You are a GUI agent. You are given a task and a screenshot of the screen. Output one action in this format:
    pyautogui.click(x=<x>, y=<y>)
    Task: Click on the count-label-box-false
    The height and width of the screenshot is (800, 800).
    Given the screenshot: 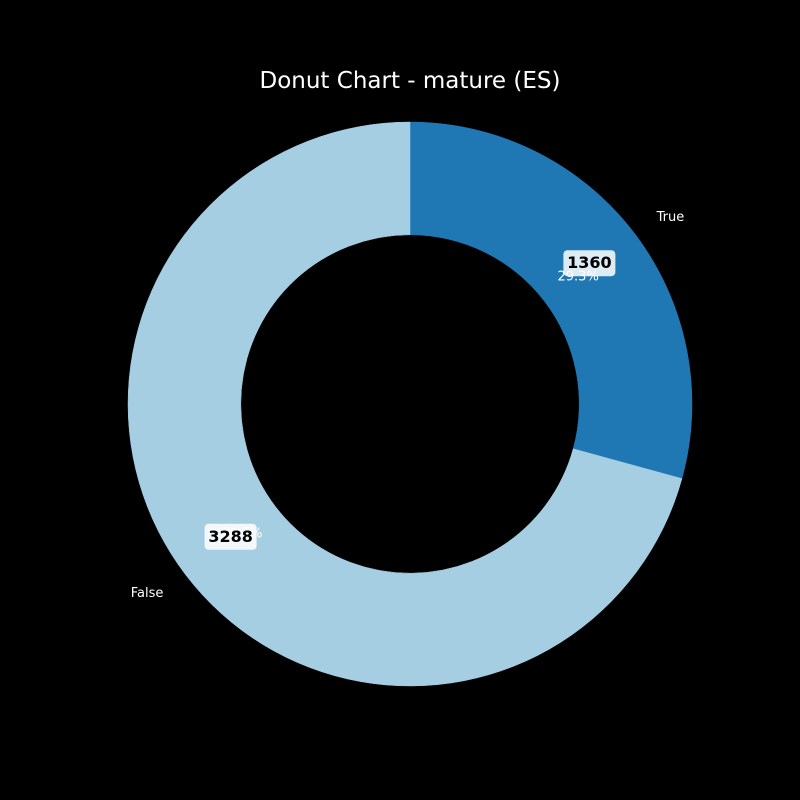 What is the action you would take?
    pyautogui.click(x=230, y=536)
    